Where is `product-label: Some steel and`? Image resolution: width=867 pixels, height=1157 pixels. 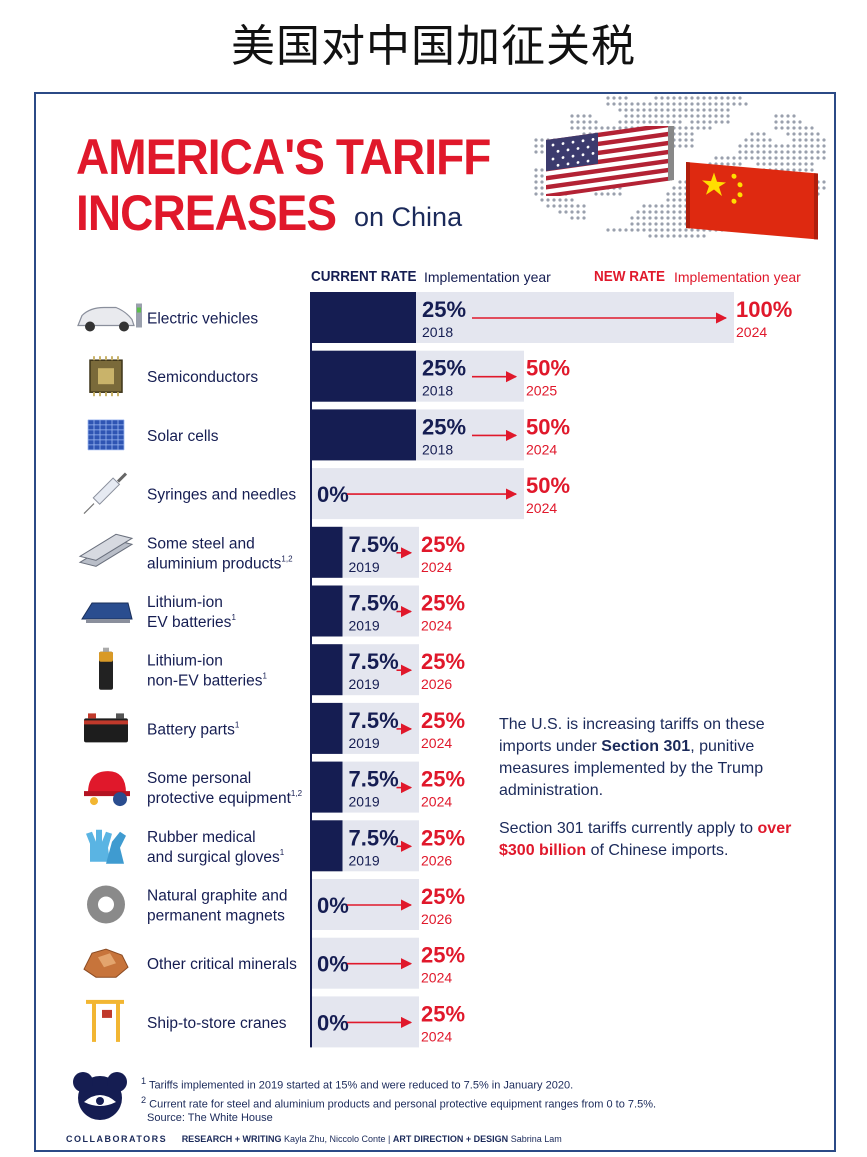 product-label: Some steel and is located at coordinates (201, 543).